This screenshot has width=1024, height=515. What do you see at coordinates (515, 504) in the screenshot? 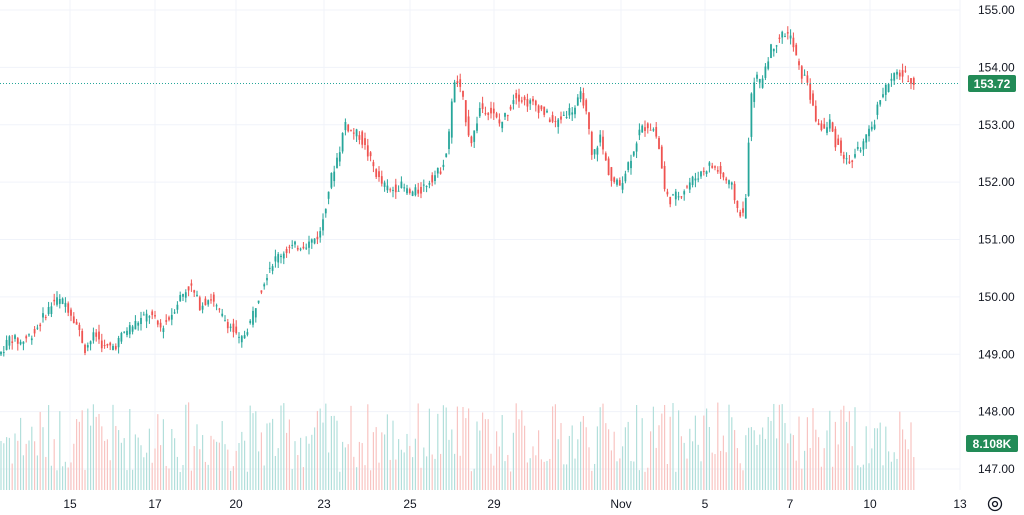
I see `time-axis: 15 17 20 23 25 29 Nov 5 7 10 13` at bounding box center [515, 504].